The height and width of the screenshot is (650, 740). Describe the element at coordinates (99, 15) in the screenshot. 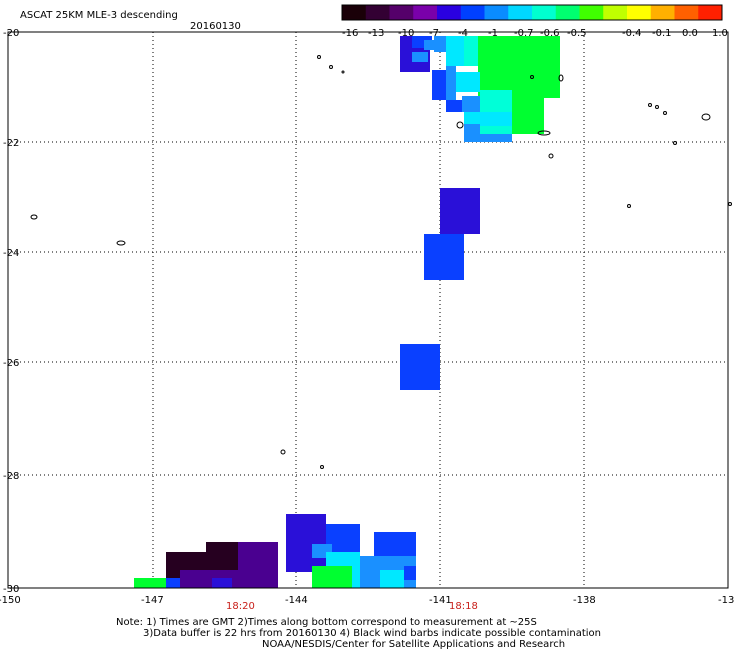

I see `product-title: ASCAT 25KM MLE-3 descending` at that location.